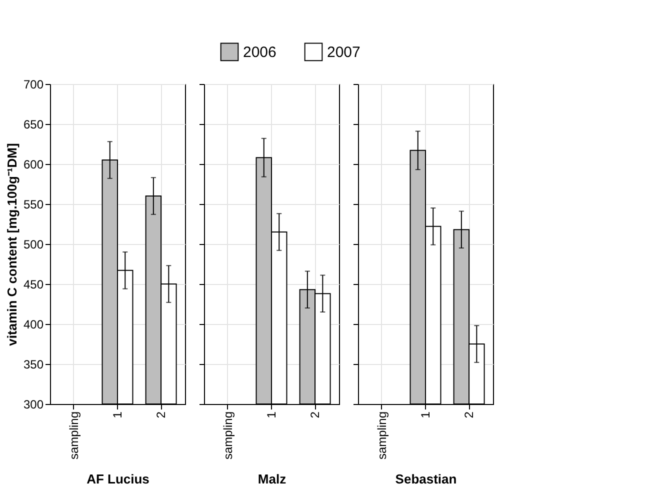 The height and width of the screenshot is (501, 645). What do you see at coordinates (259, 52) in the screenshot?
I see `legend-label: 2006` at bounding box center [259, 52].